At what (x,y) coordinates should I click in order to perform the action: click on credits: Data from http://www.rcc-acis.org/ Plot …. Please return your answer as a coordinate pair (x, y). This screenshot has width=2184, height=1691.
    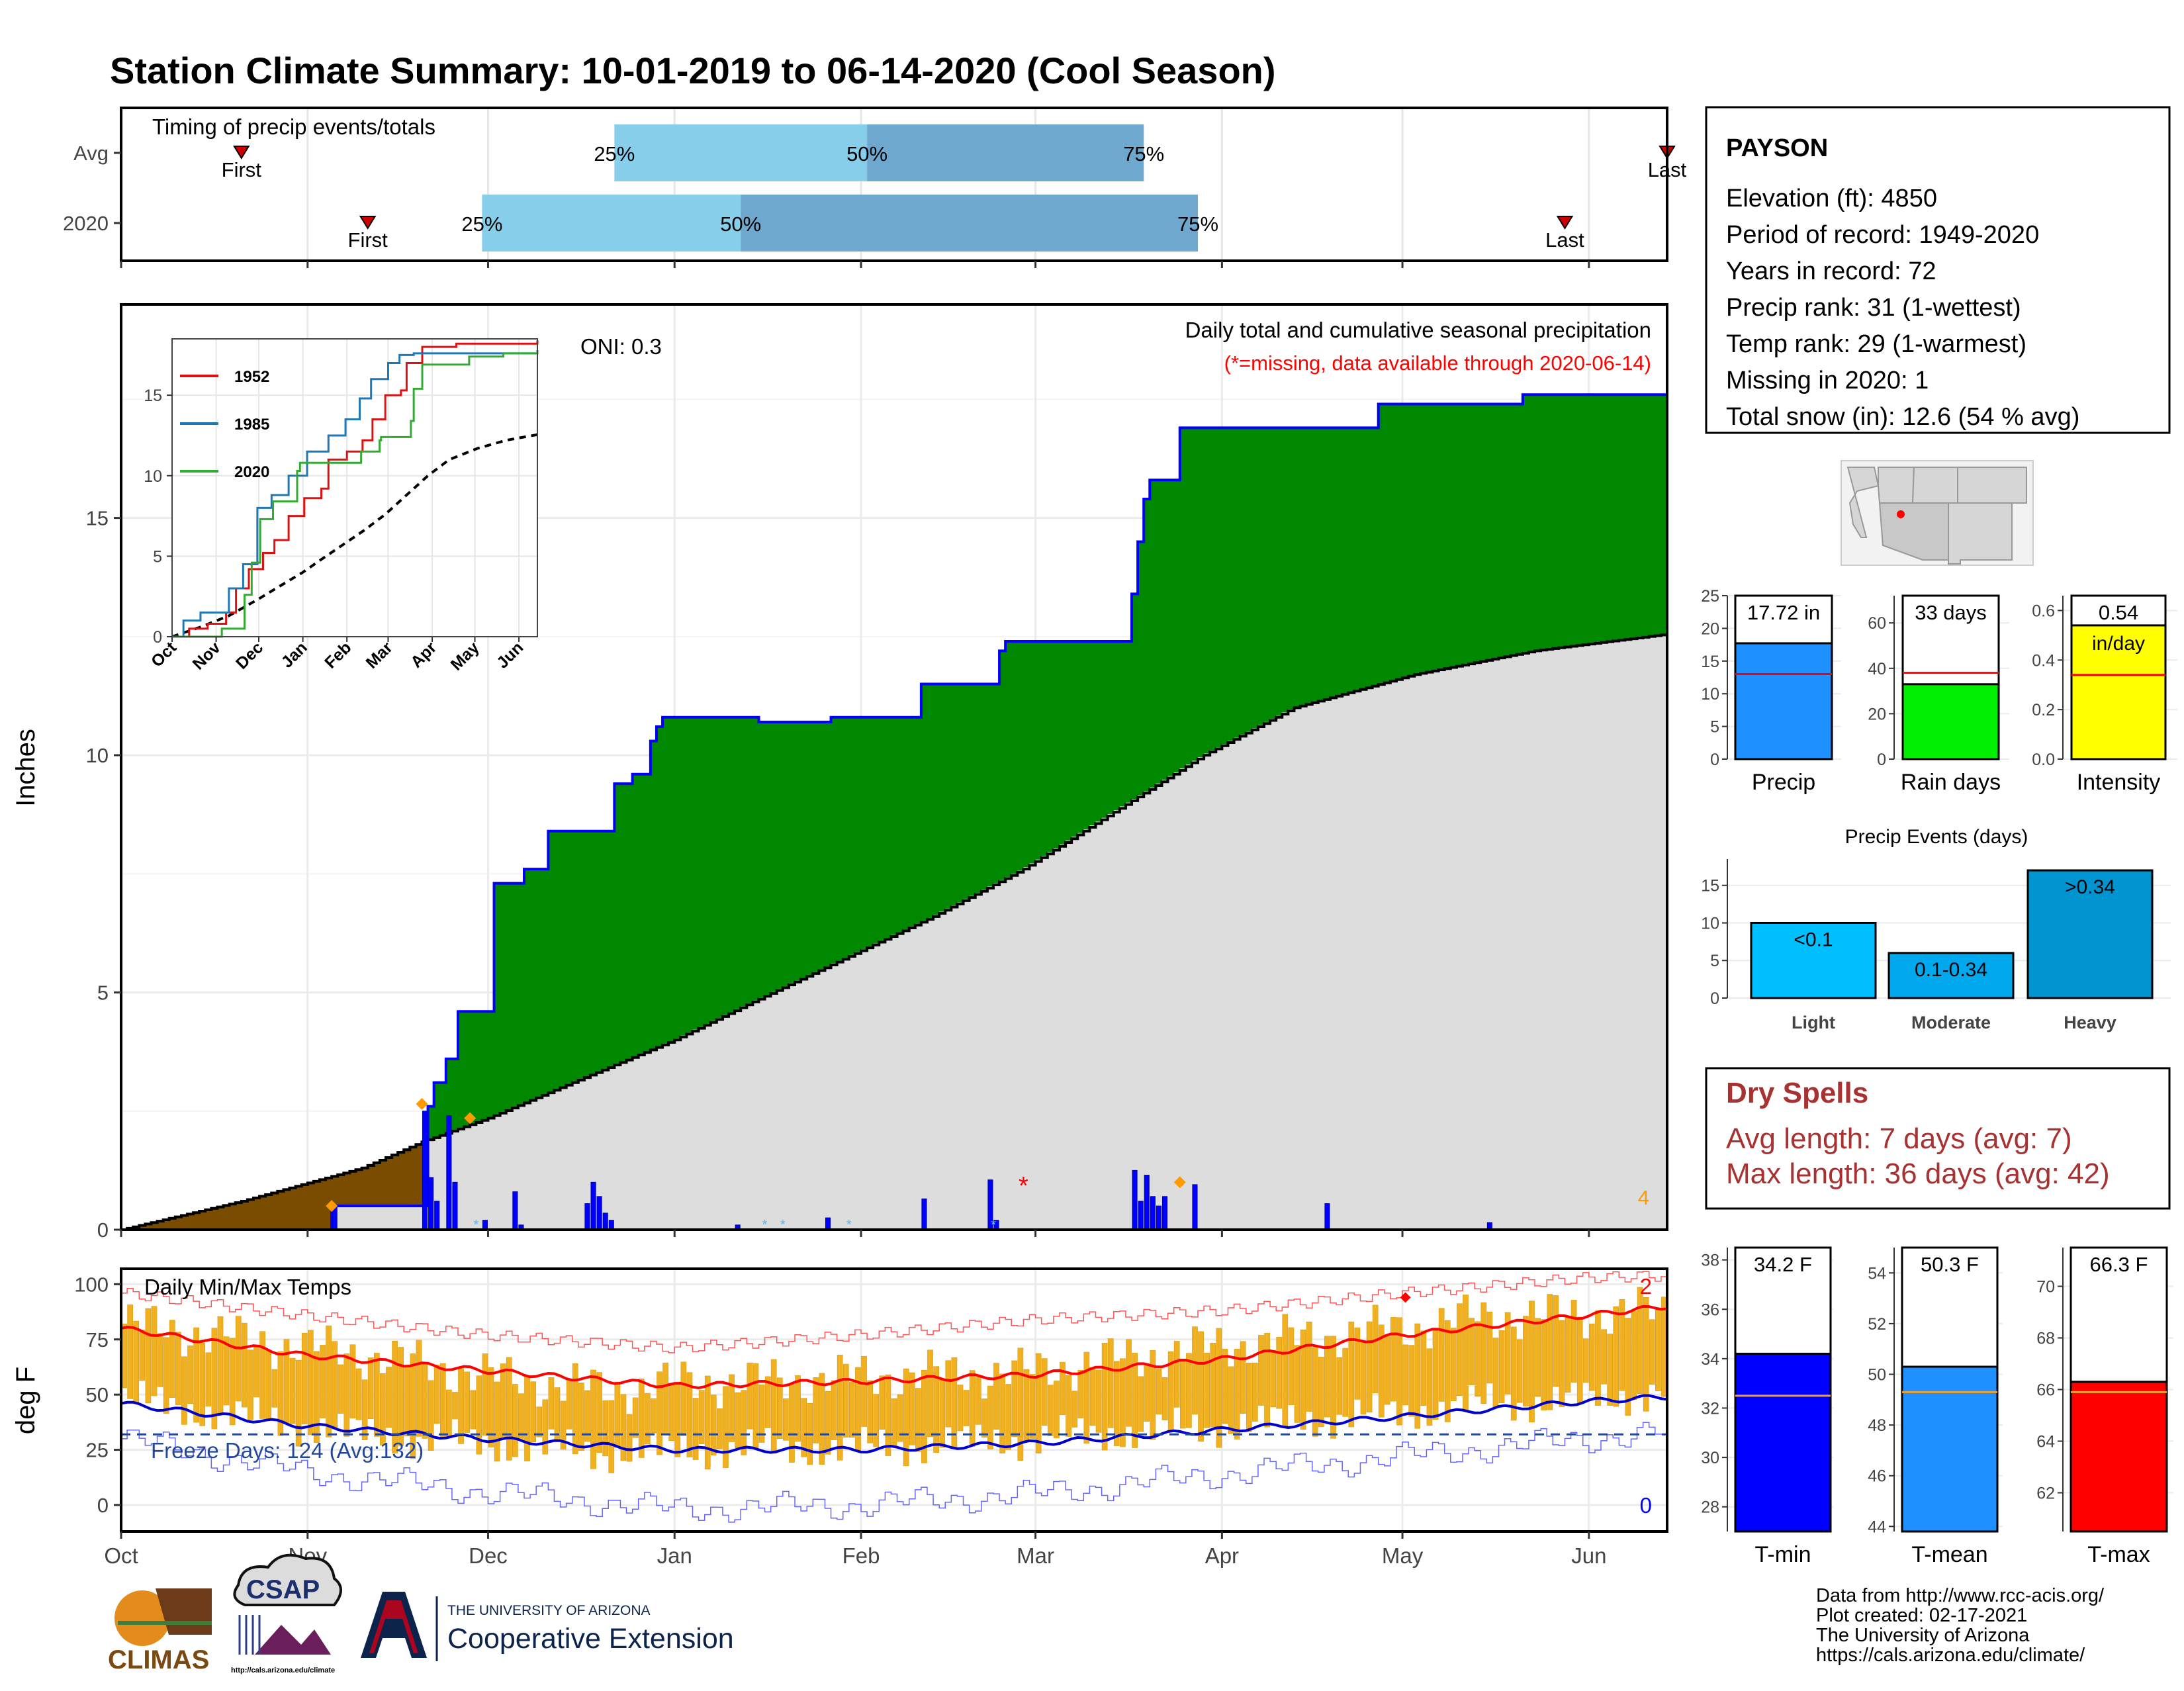
    Looking at the image, I should click on (1960, 1625).